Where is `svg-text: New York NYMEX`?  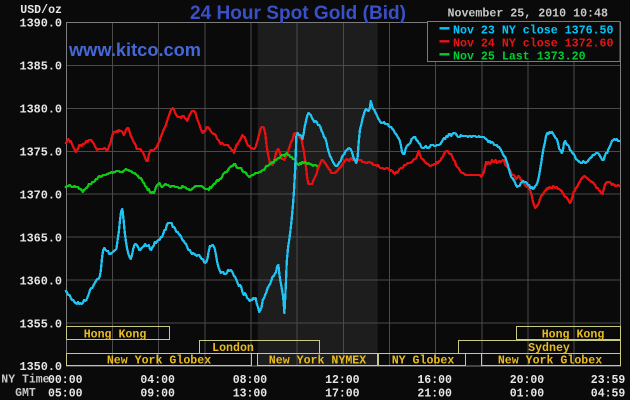 svg-text: New York NYMEX is located at coordinates (317, 361).